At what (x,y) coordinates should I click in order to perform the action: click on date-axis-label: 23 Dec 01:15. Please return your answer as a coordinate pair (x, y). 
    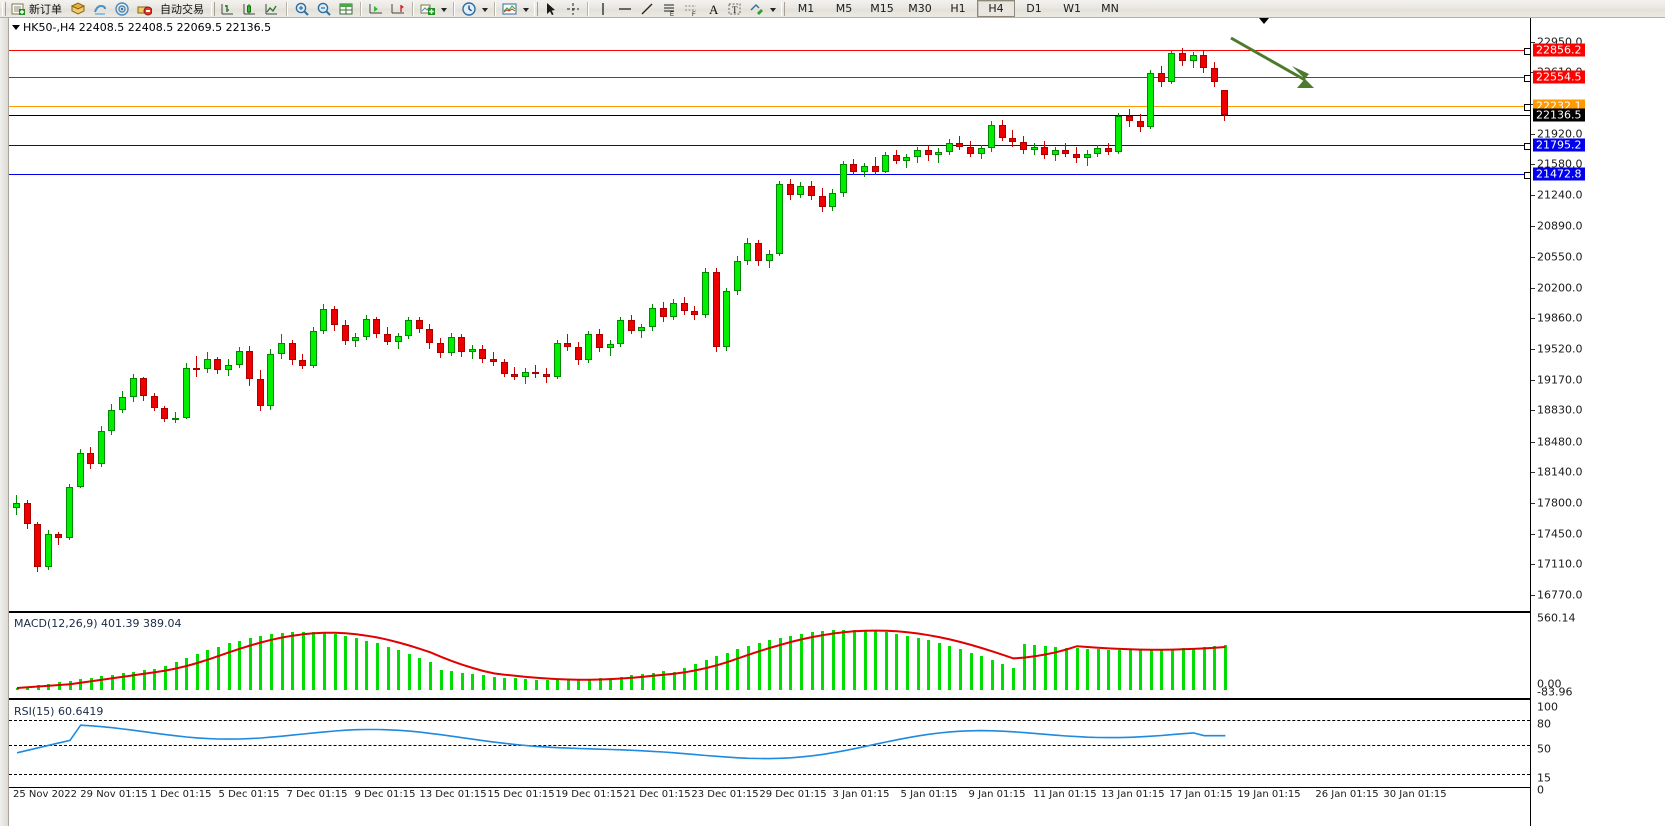
    Looking at the image, I should click on (725, 794).